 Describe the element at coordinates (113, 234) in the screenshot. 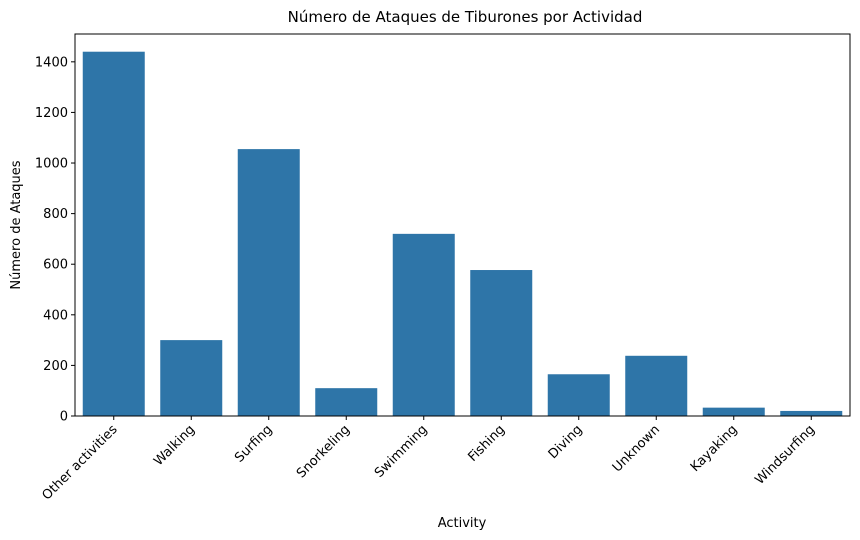

I see `bar-other-activities` at that location.